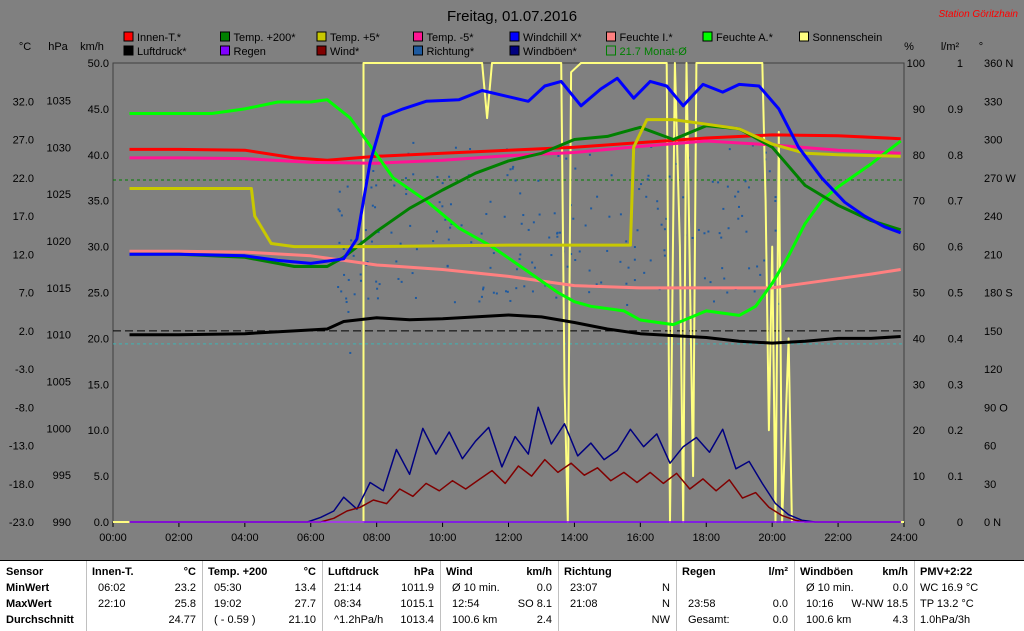  What do you see at coordinates (185, 604) in the screenshot?
I see `stats-value: 25.8` at bounding box center [185, 604].